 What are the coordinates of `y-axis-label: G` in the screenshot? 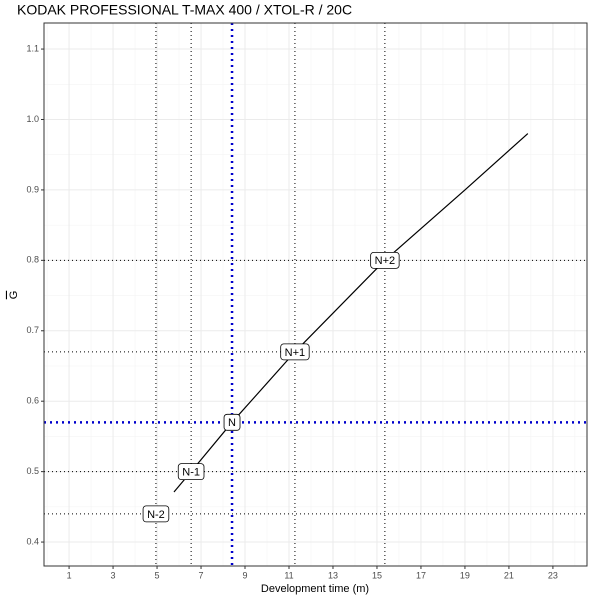 It's located at (14, 295).